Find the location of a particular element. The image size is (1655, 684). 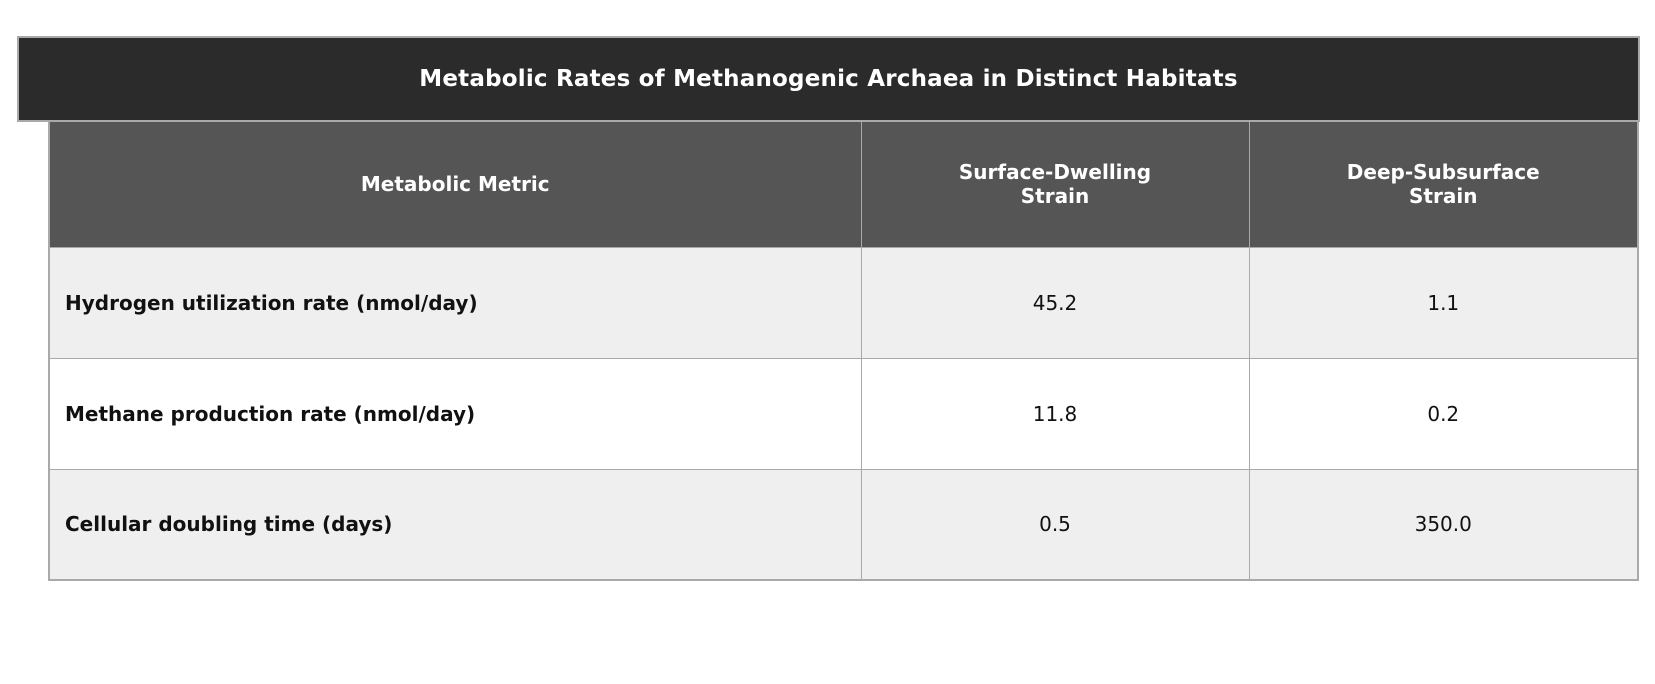

metric-cell: Cellular doubling time (days) is located at coordinates (455, 524).